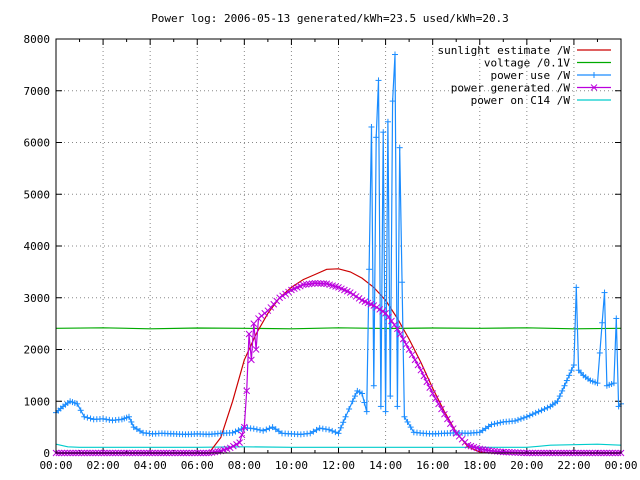 The width and height of the screenshot is (640, 480). I want to click on y-tick-label: 1000, so click(37, 401).